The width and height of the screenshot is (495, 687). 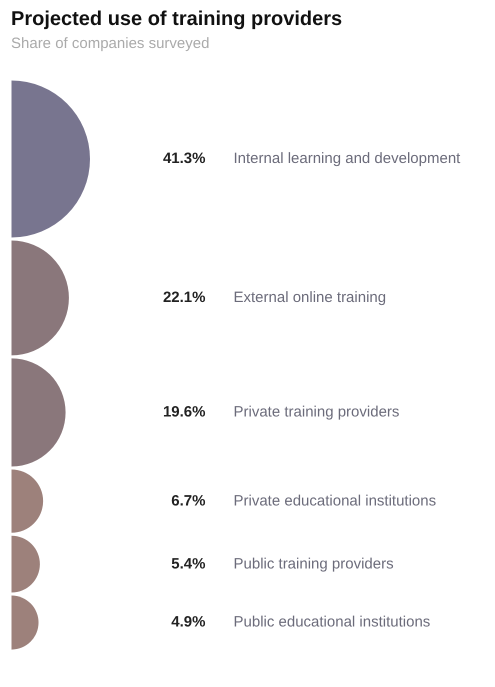 I want to click on category-label: Public training providers, so click(x=313, y=563).